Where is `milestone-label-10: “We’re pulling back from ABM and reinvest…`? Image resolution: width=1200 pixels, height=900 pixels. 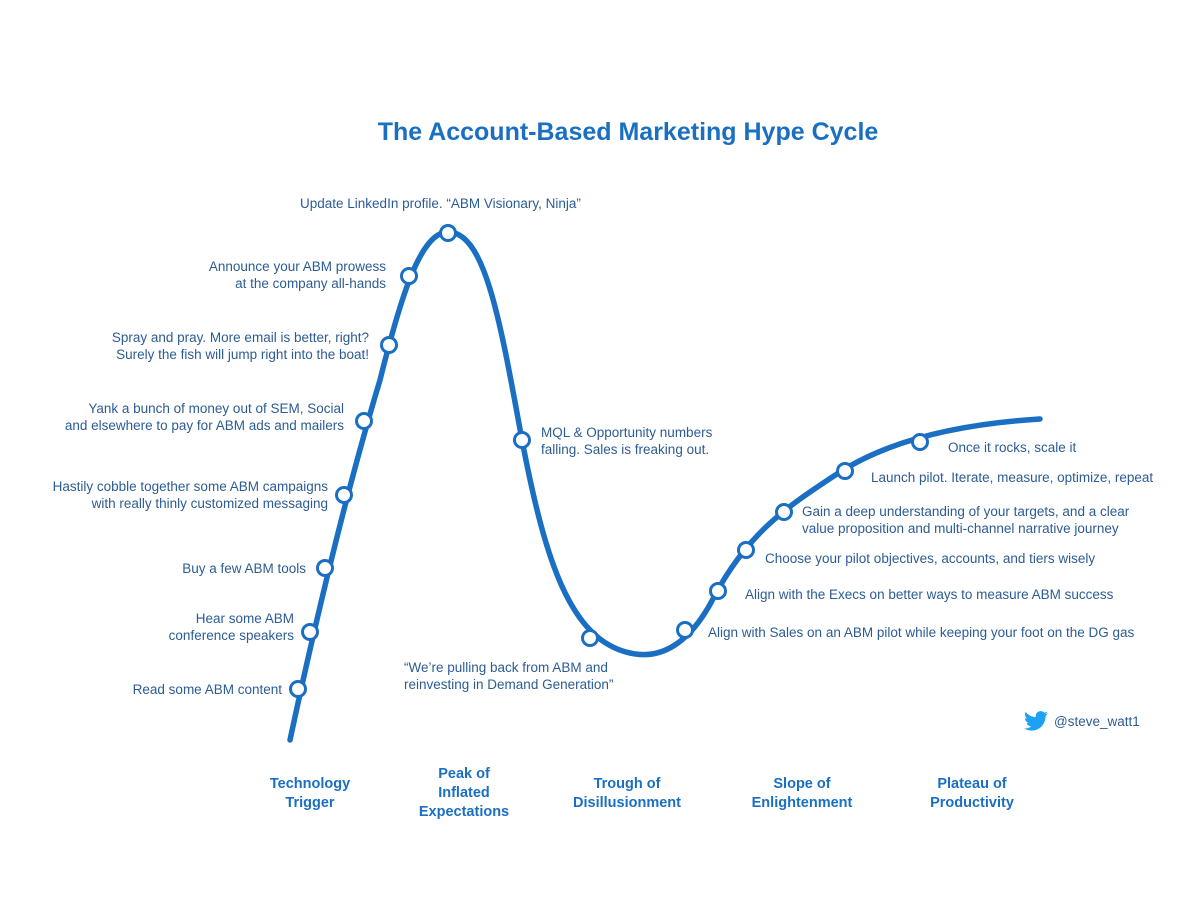 milestone-label-10: “We’re pulling back from ABM and reinvest… is located at coordinates (509, 676).